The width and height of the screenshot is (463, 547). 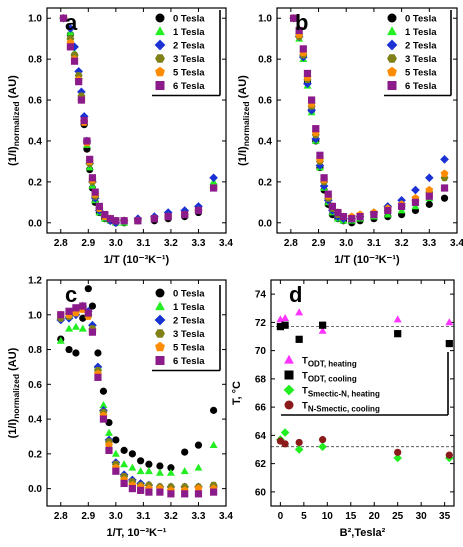 What do you see at coordinates (295, 294) in the screenshot?
I see `panel-label: d` at bounding box center [295, 294].